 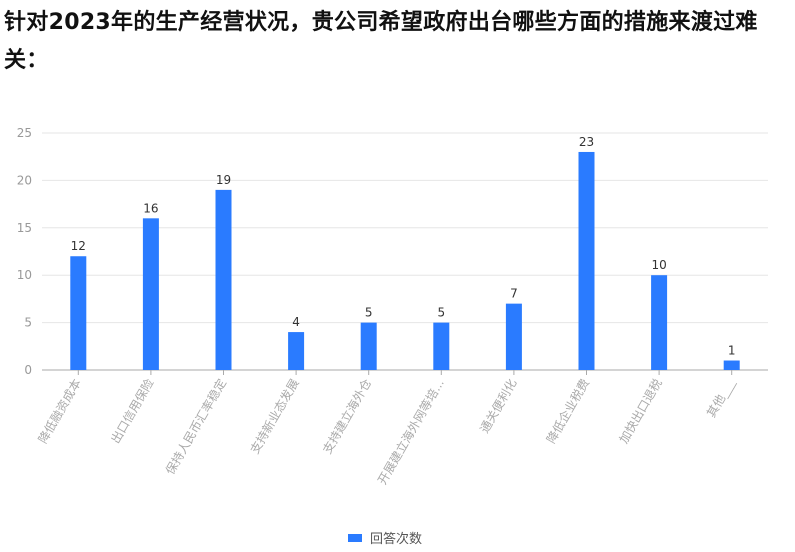 I want to click on y-tick-label: 5, so click(x=28, y=323).